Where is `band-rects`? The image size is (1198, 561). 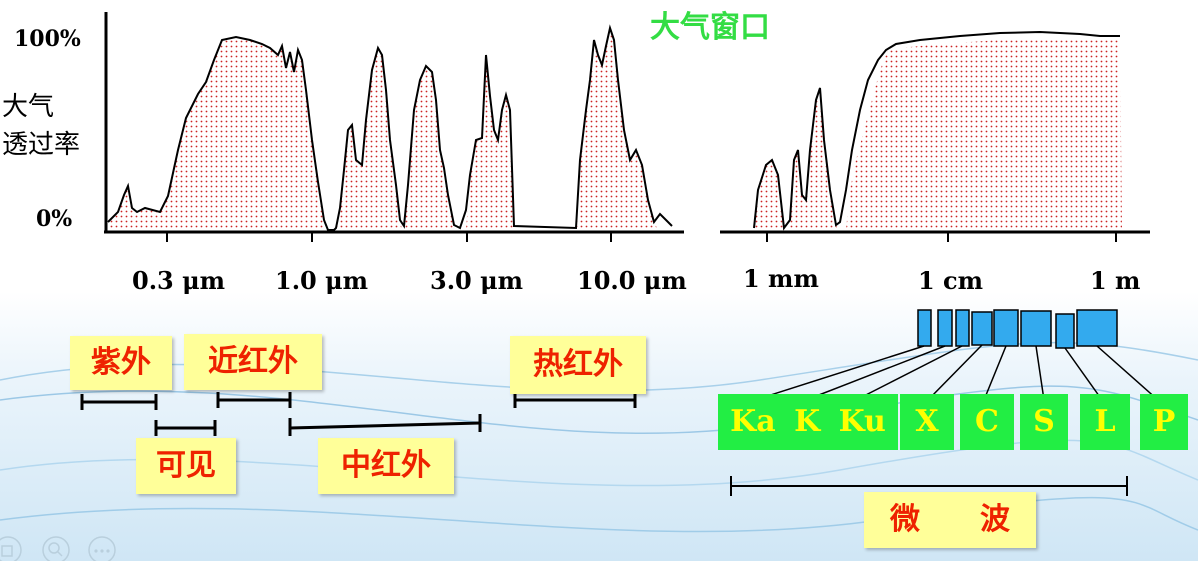 band-rects is located at coordinates (1017, 329).